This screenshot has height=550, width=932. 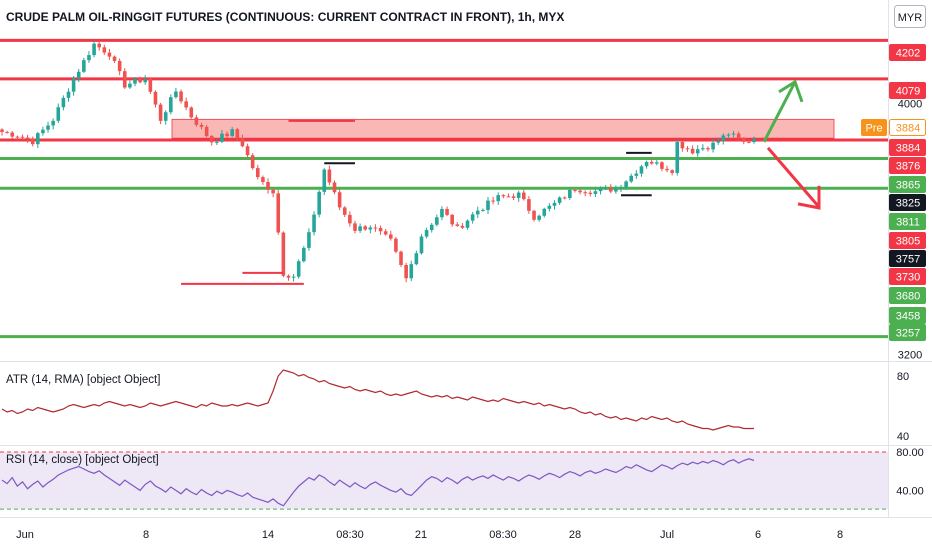 I want to click on currency-button: MYR, so click(x=910, y=16).